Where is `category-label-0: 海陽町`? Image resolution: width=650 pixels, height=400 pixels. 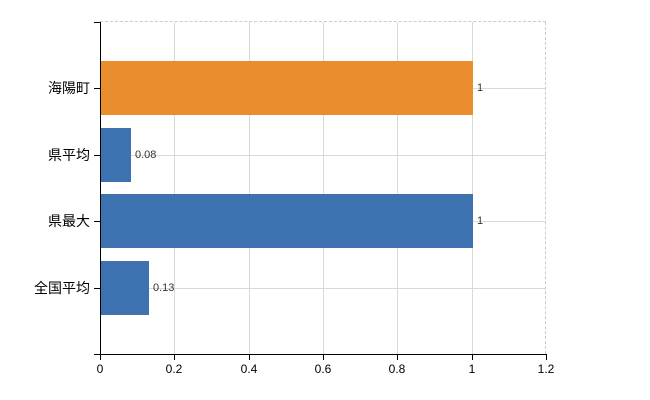
category-label-0: 海陽町 is located at coordinates (69, 88).